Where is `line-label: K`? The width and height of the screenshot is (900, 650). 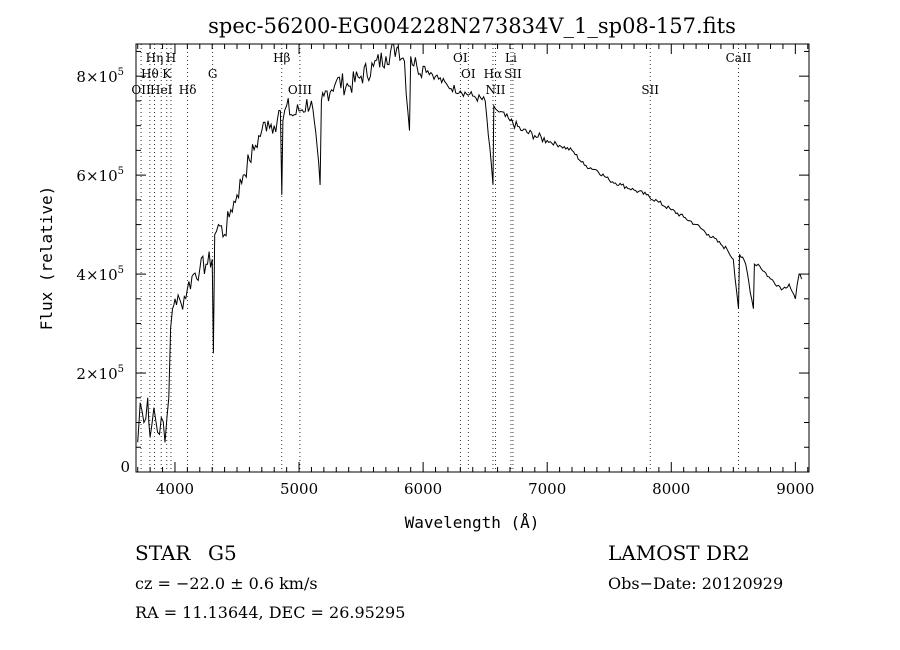
line-label: K is located at coordinates (167, 74).